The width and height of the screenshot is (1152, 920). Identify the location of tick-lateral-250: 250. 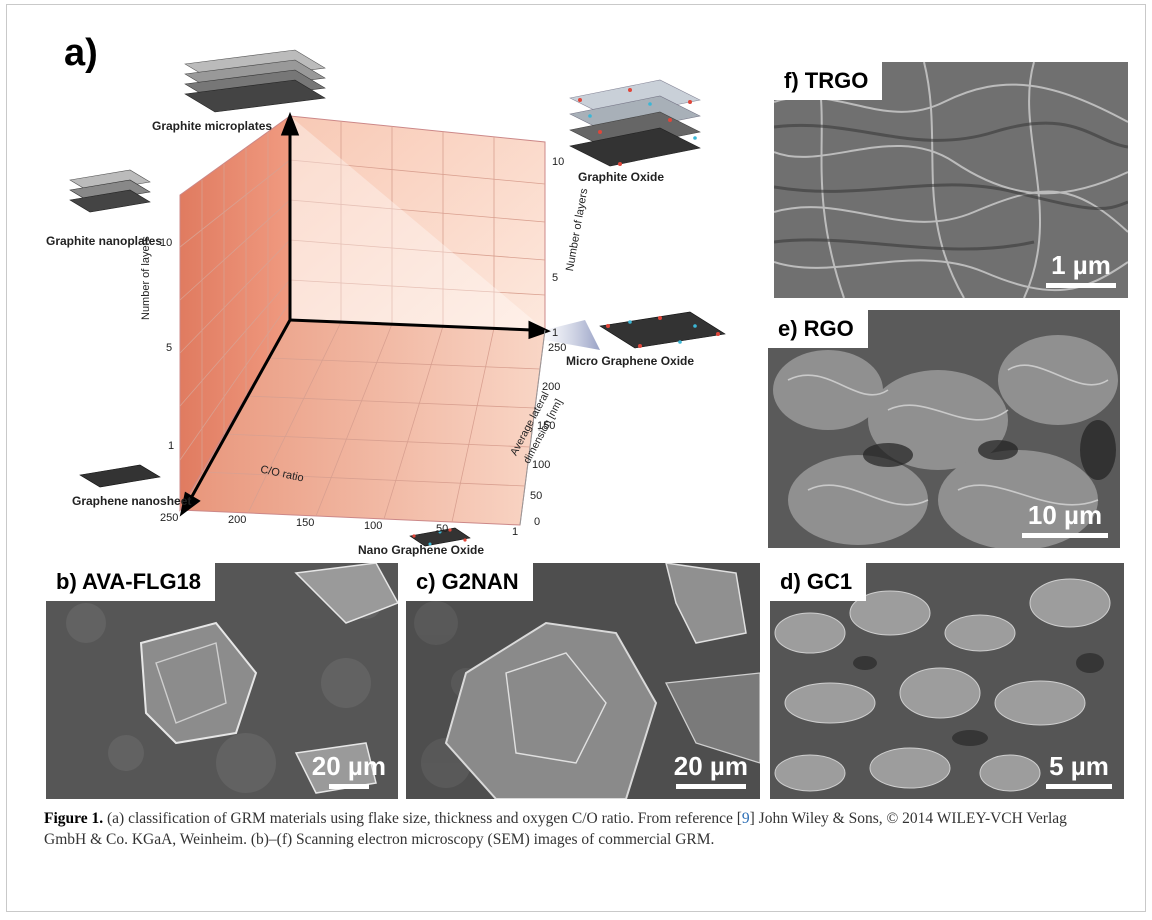
(557, 348).